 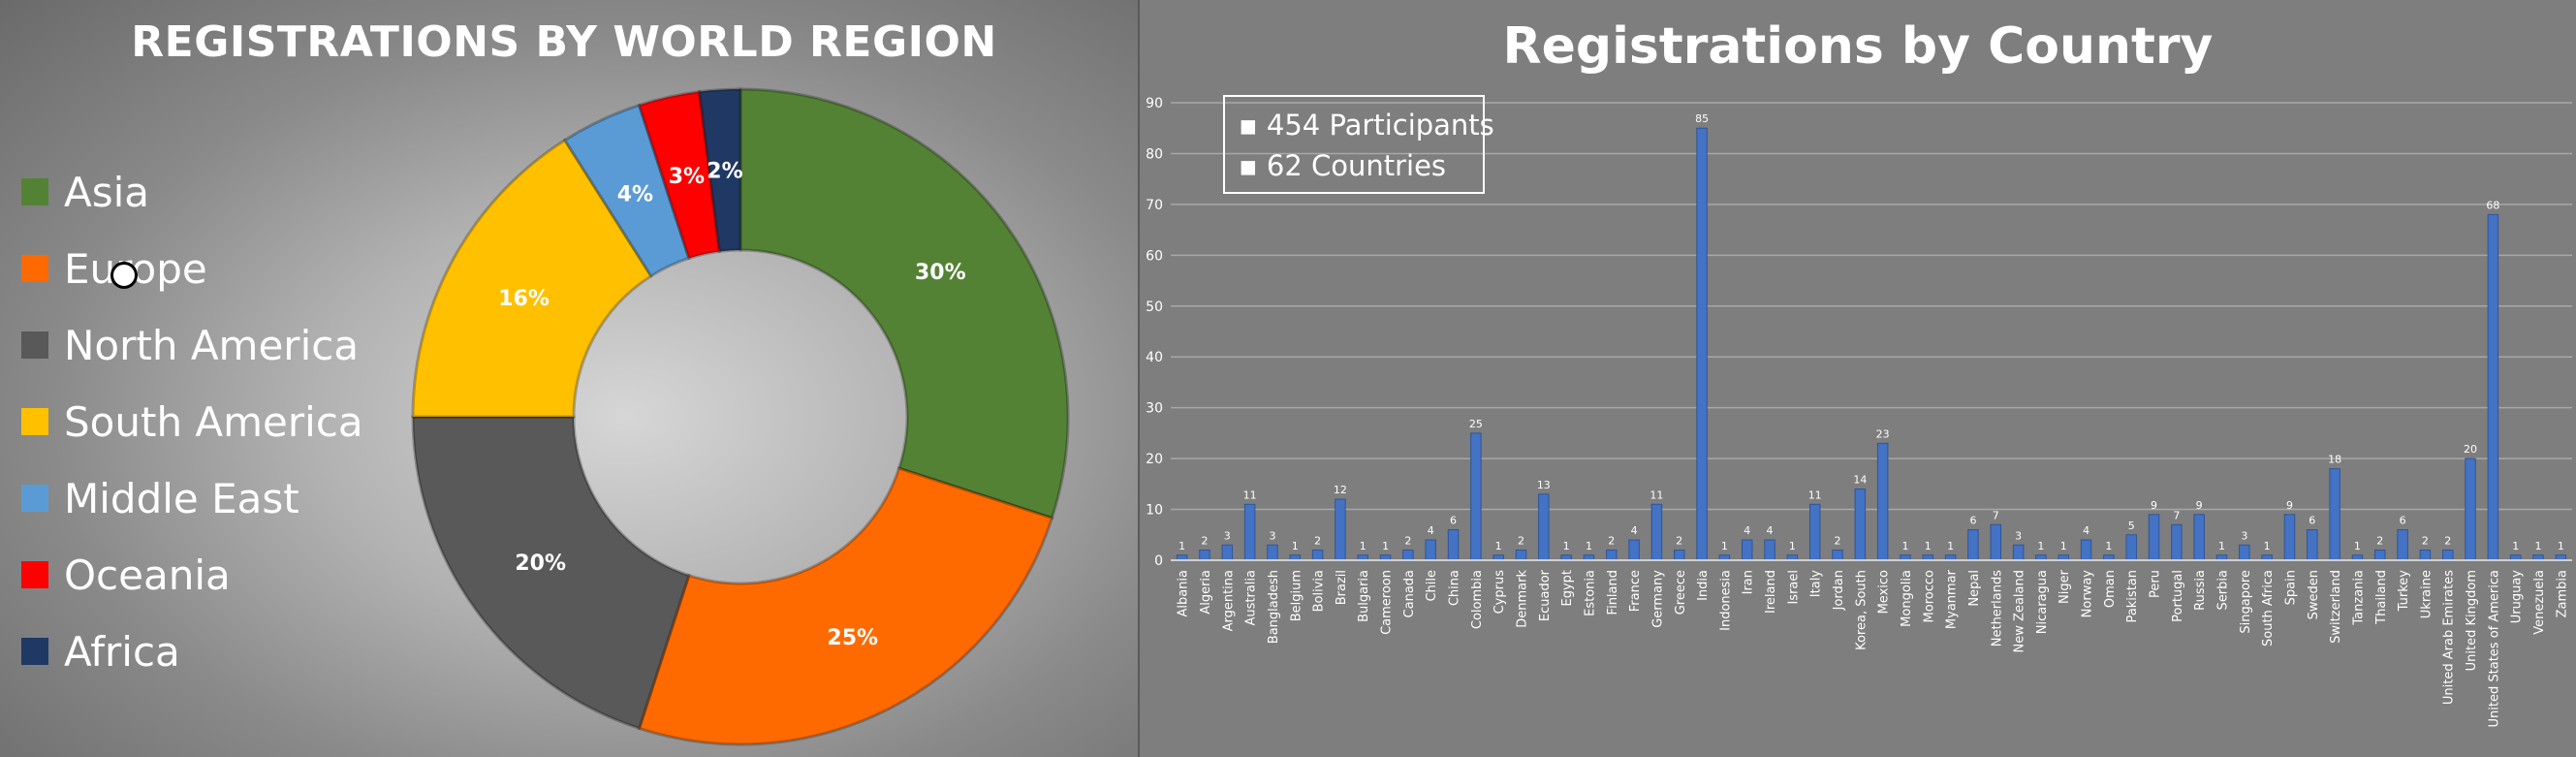 I want to click on x-tick-label-denmark: Denmark, so click(x=1523, y=599).